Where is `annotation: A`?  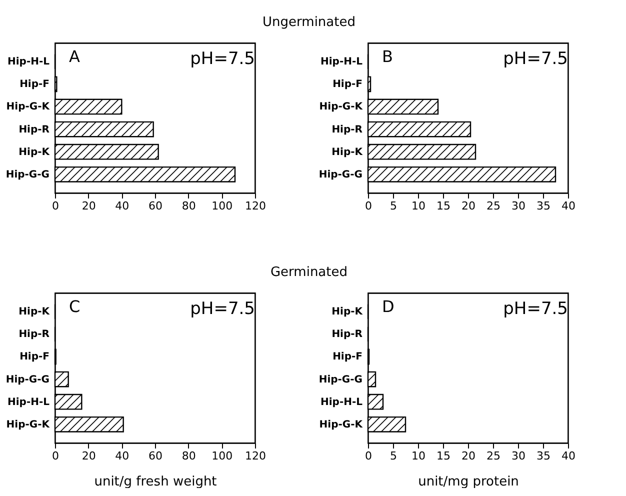
annotation: A is located at coordinates (74, 56).